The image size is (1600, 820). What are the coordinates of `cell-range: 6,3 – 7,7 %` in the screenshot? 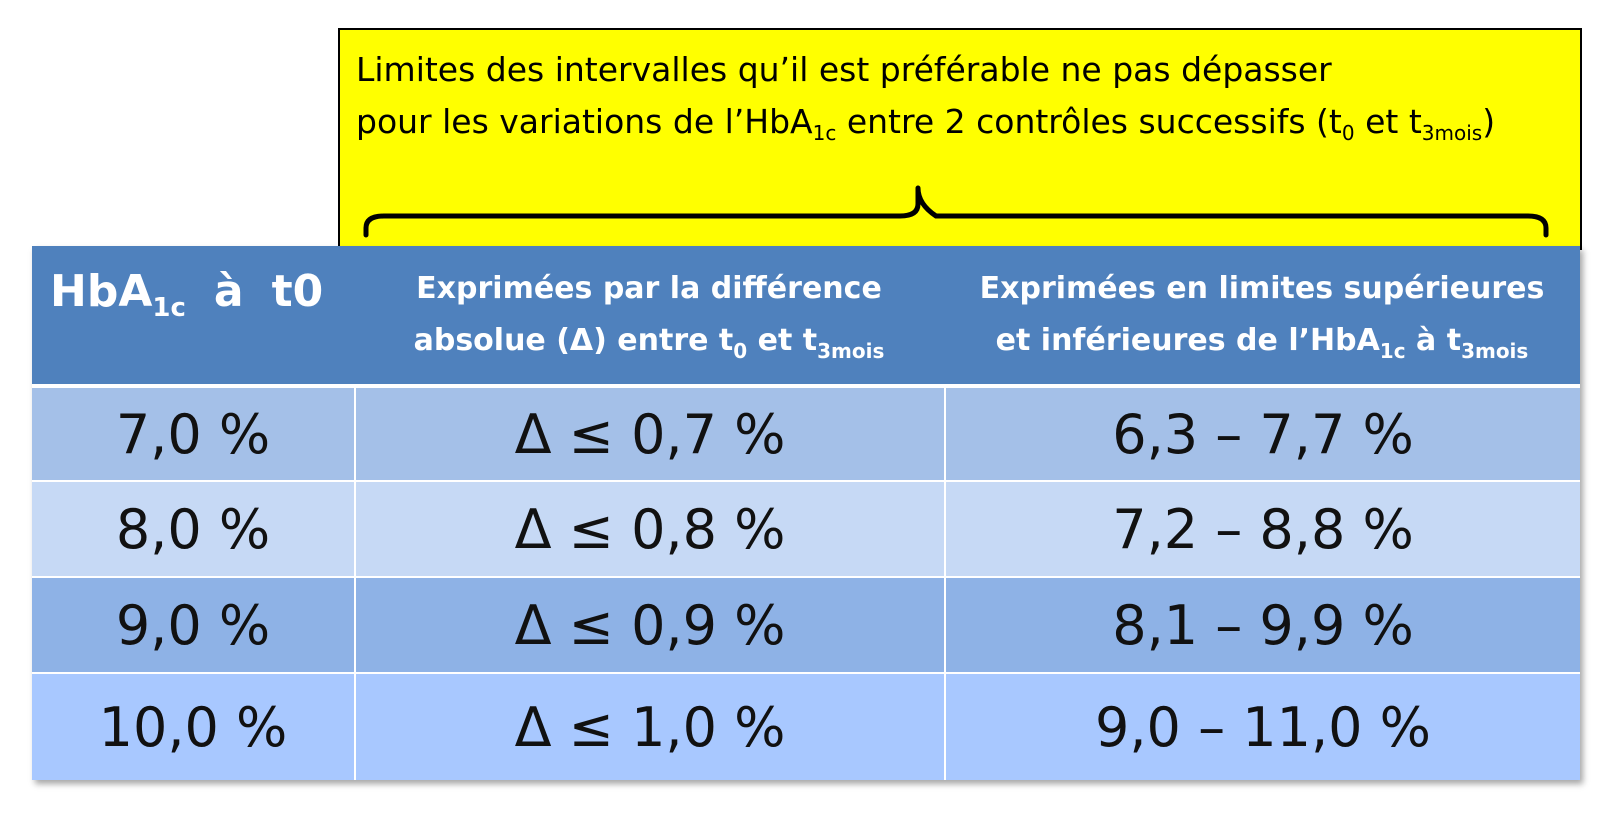 It's located at (1262, 432).